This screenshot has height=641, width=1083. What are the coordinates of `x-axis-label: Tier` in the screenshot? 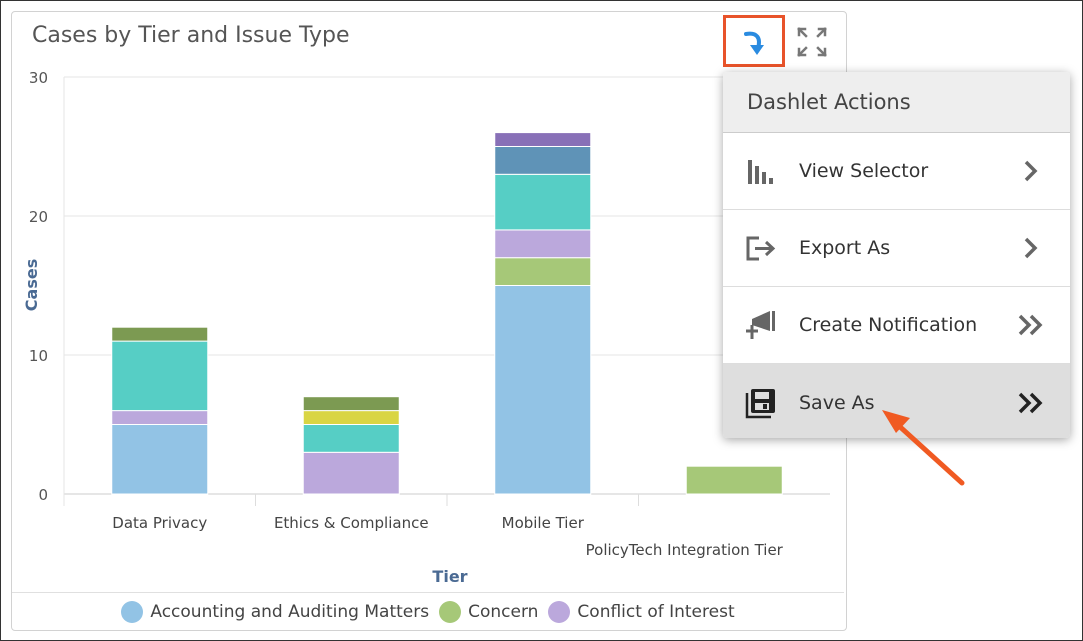 It's located at (449, 576).